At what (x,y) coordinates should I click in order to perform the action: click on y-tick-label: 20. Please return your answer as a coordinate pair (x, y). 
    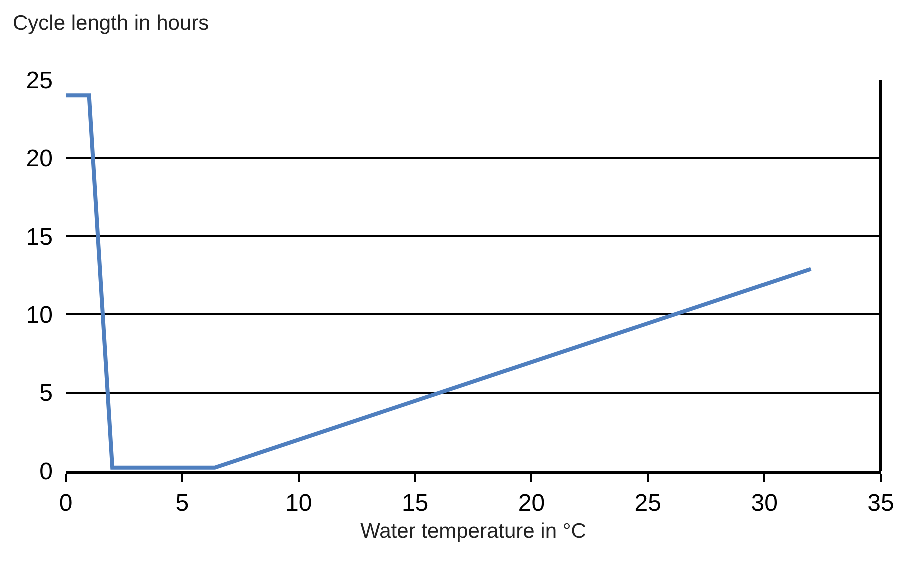
    Looking at the image, I should click on (39, 159).